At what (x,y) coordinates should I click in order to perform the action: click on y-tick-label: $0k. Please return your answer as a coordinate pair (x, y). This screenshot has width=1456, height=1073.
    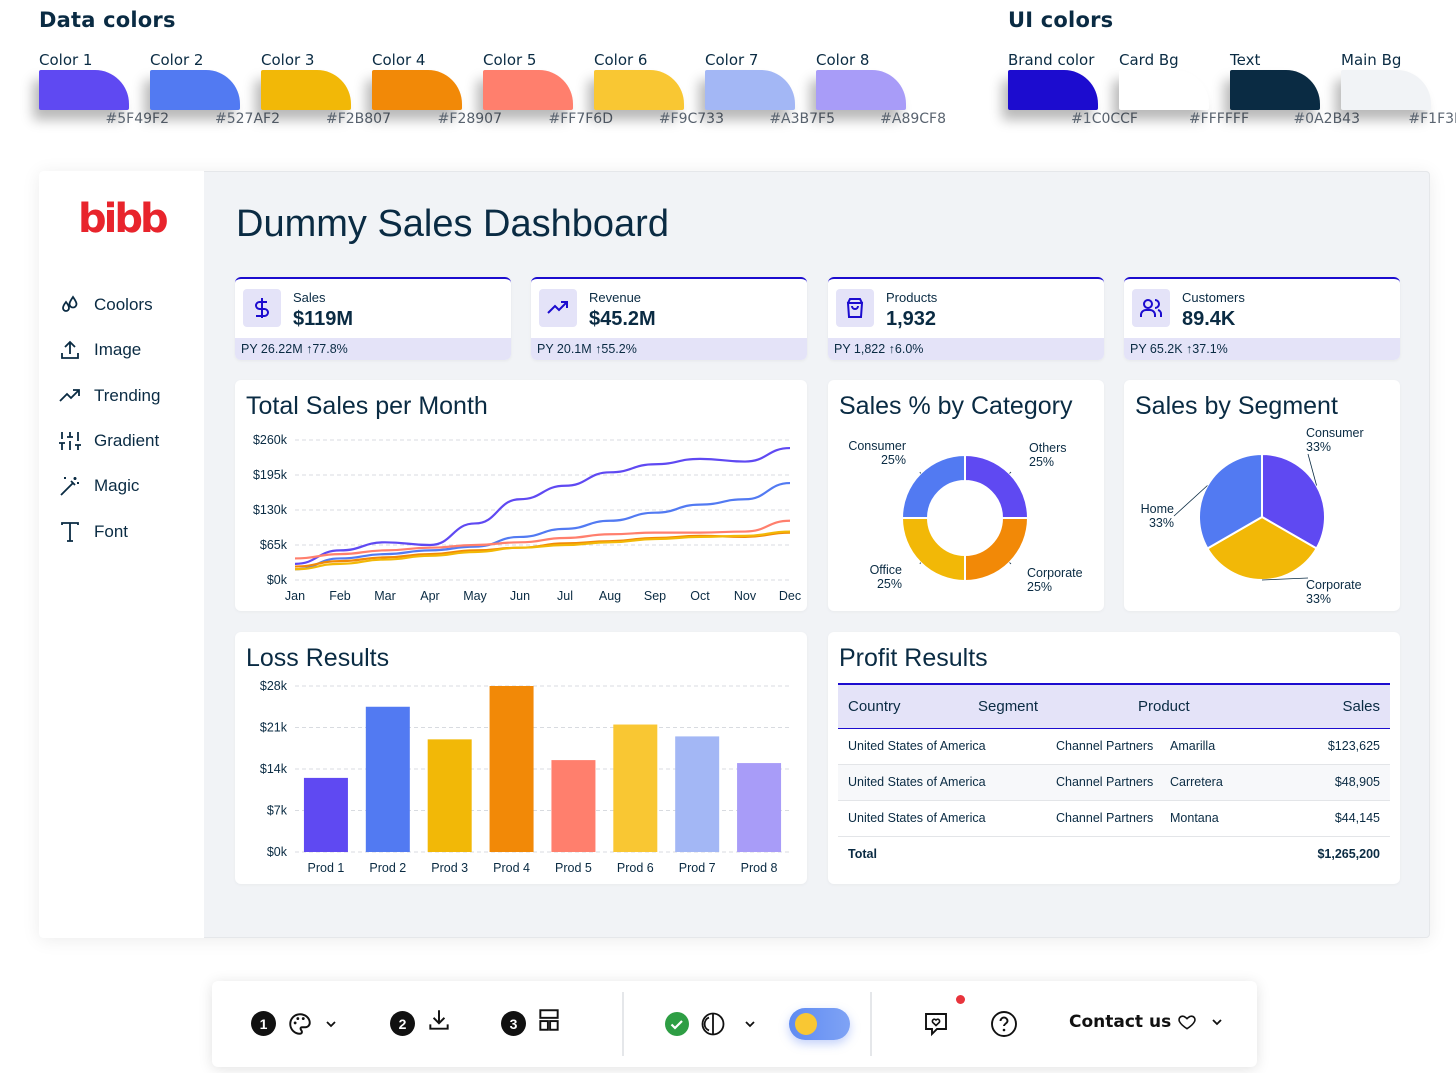
    Looking at the image, I should click on (277, 580).